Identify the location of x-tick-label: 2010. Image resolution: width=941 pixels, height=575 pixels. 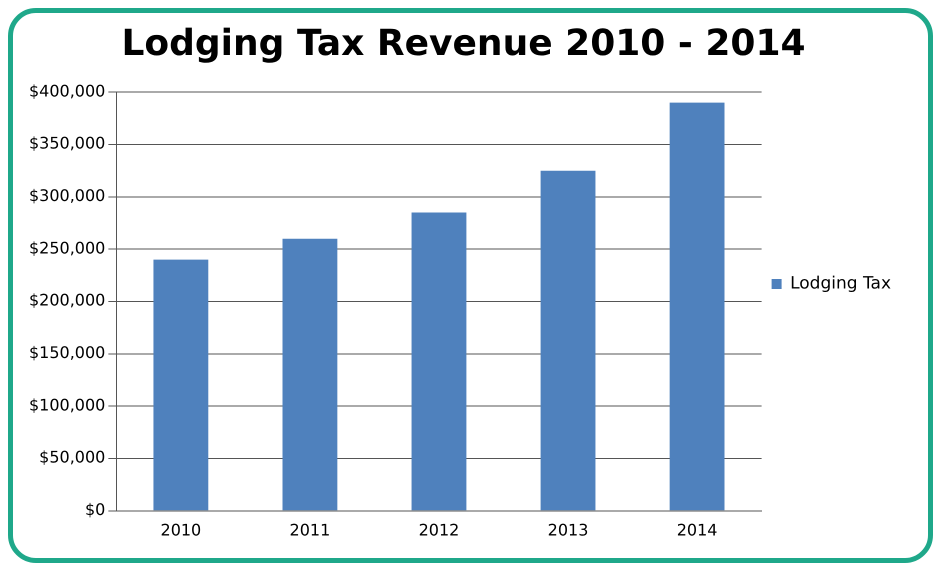
(181, 530).